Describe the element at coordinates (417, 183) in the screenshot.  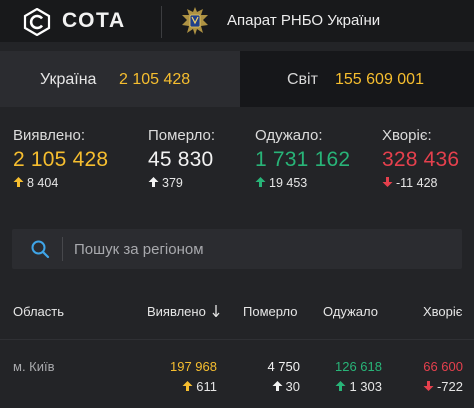
I see `stat-sick-delta-value: -11 428` at that location.